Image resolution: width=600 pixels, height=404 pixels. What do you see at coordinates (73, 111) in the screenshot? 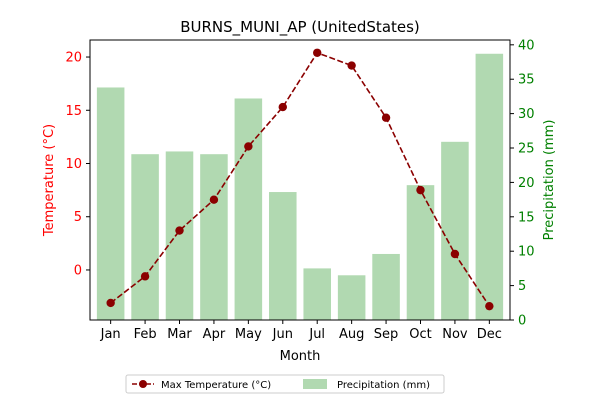
I see `y-left-tick-label-15: 15` at bounding box center [73, 111].